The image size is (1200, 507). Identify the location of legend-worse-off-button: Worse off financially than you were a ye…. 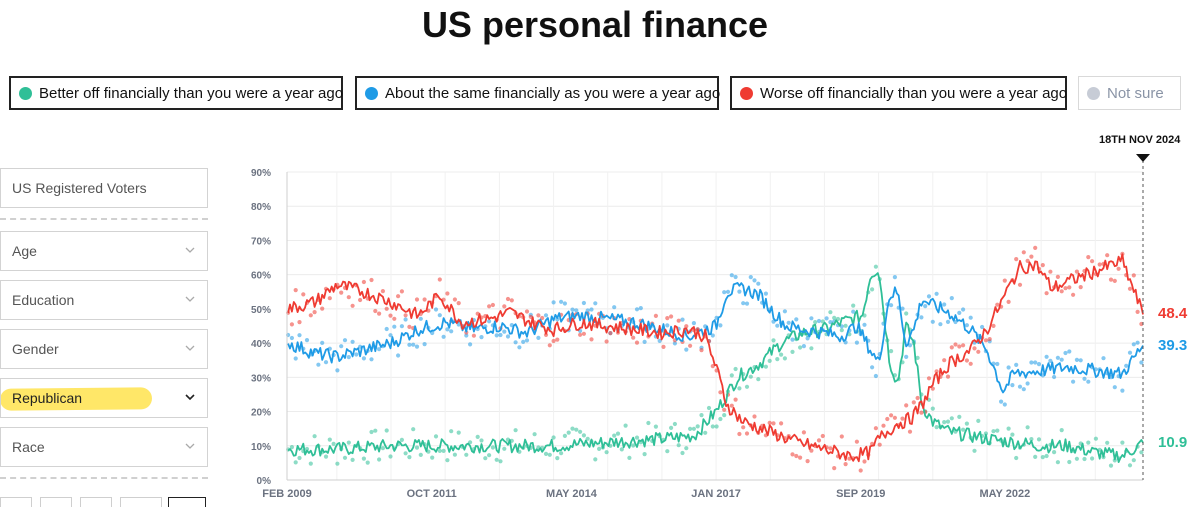
(898, 93).